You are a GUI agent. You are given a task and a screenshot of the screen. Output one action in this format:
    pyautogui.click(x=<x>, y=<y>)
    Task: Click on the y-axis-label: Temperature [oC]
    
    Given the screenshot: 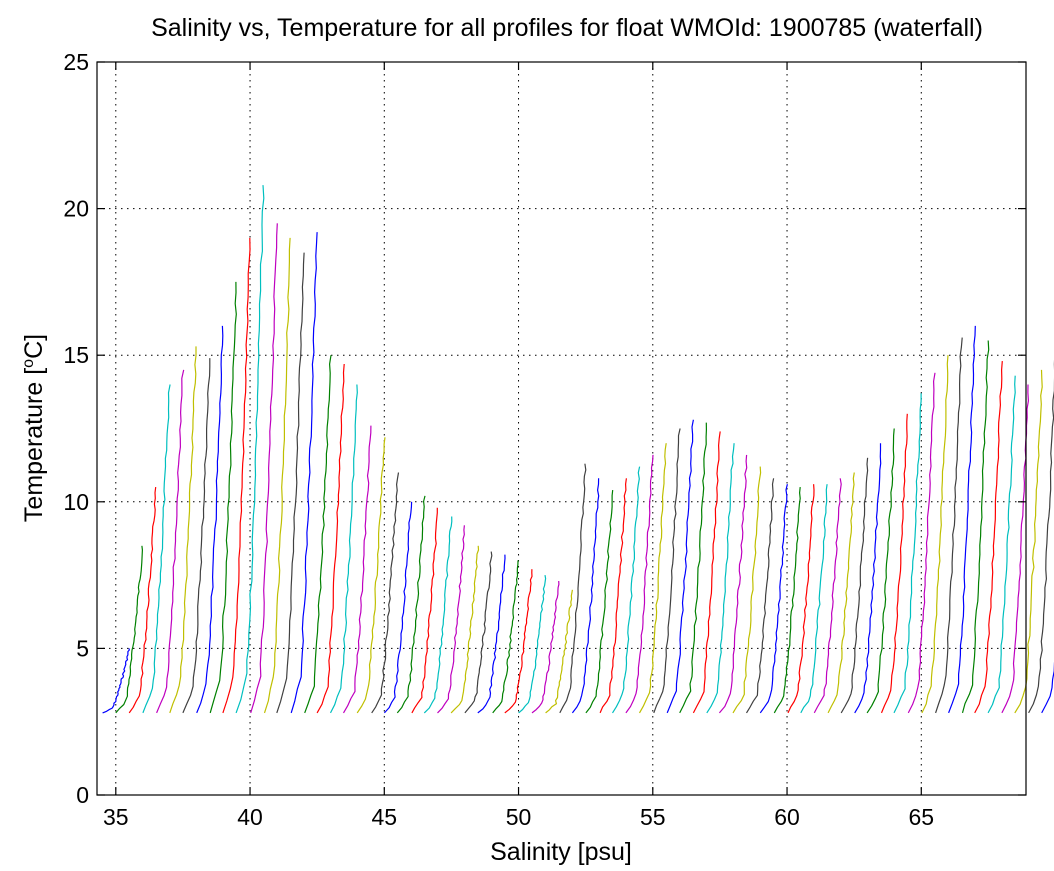 What is the action you would take?
    pyautogui.click(x=34, y=428)
    